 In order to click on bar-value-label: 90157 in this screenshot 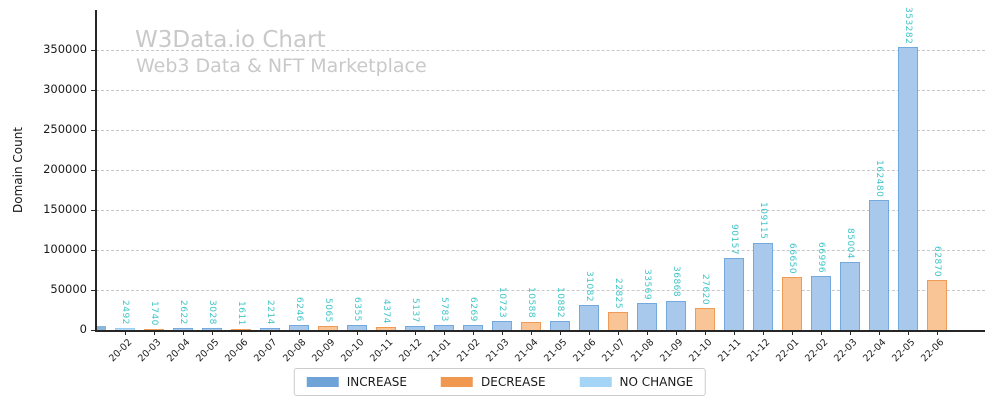, I will do `click(734, 239)`.